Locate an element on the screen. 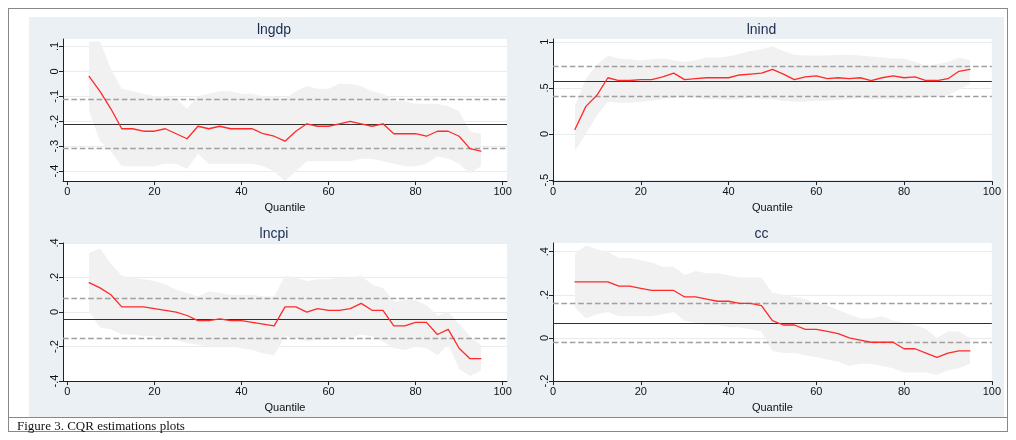 The width and height of the screenshot is (1016, 440). y-tick-label: -.3 is located at coordinates (53, 146).